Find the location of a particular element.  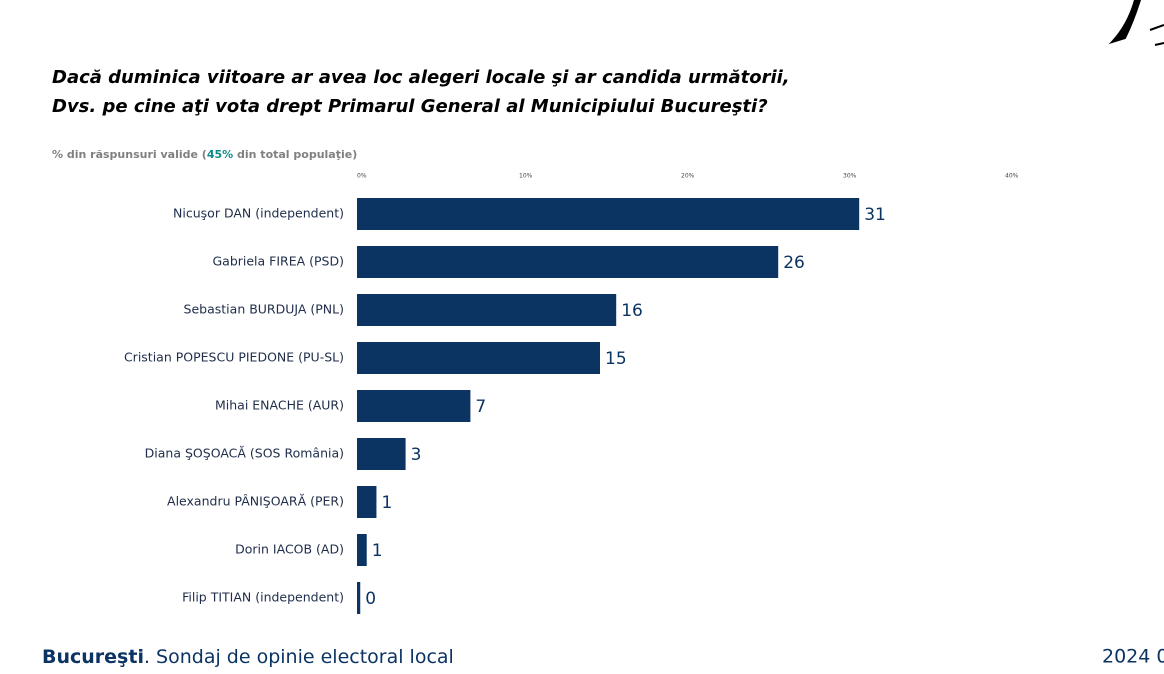

x-tick-label: 10% is located at coordinates (526, 176).